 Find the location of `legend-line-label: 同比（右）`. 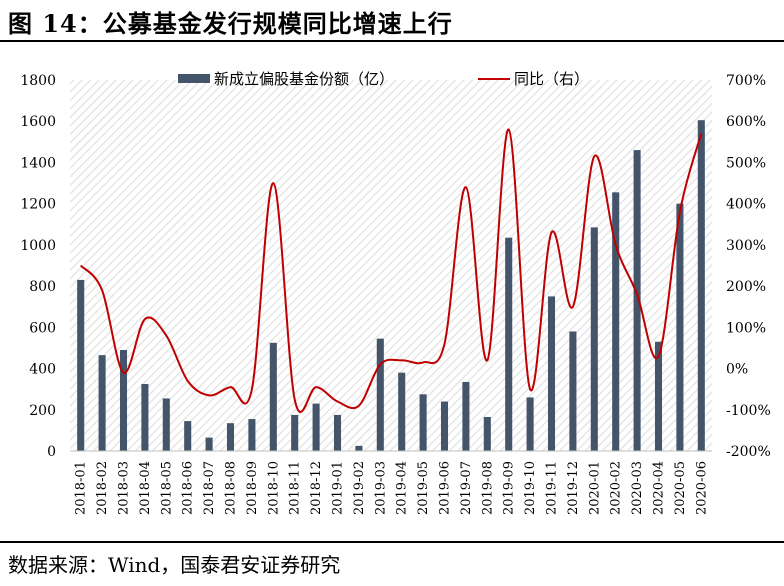

legend-line-label: 同比（右） is located at coordinates (551, 79).